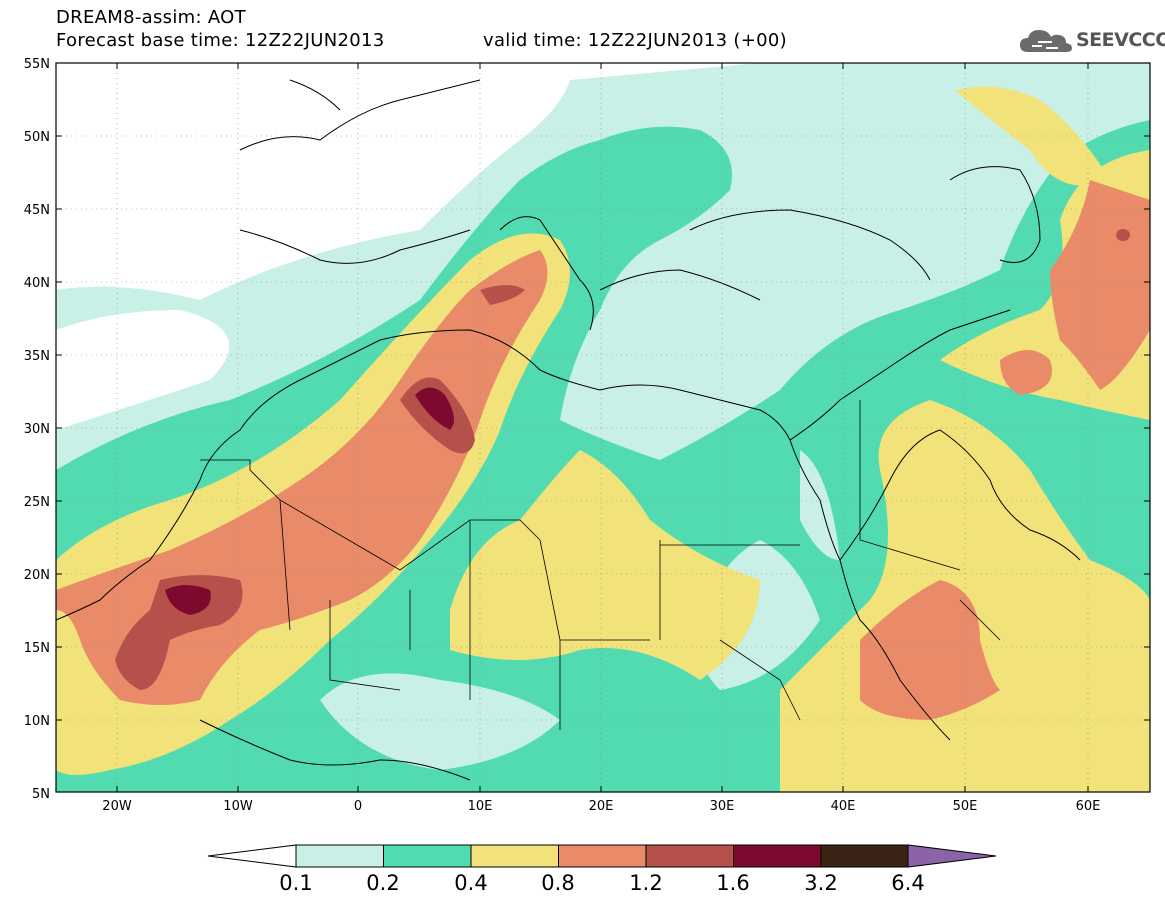  Describe the element at coordinates (645, 883) in the screenshot. I see `colorbar-label: 1.2` at that location.